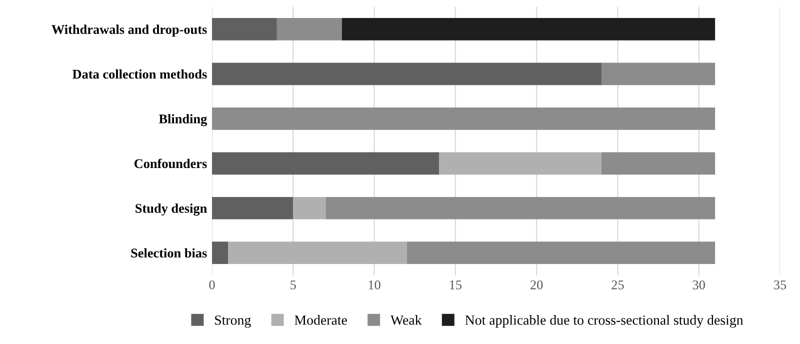 This screenshot has width=800, height=344. What do you see at coordinates (139, 74) in the screenshot?
I see `y-tick-label: Data collection methods` at bounding box center [139, 74].